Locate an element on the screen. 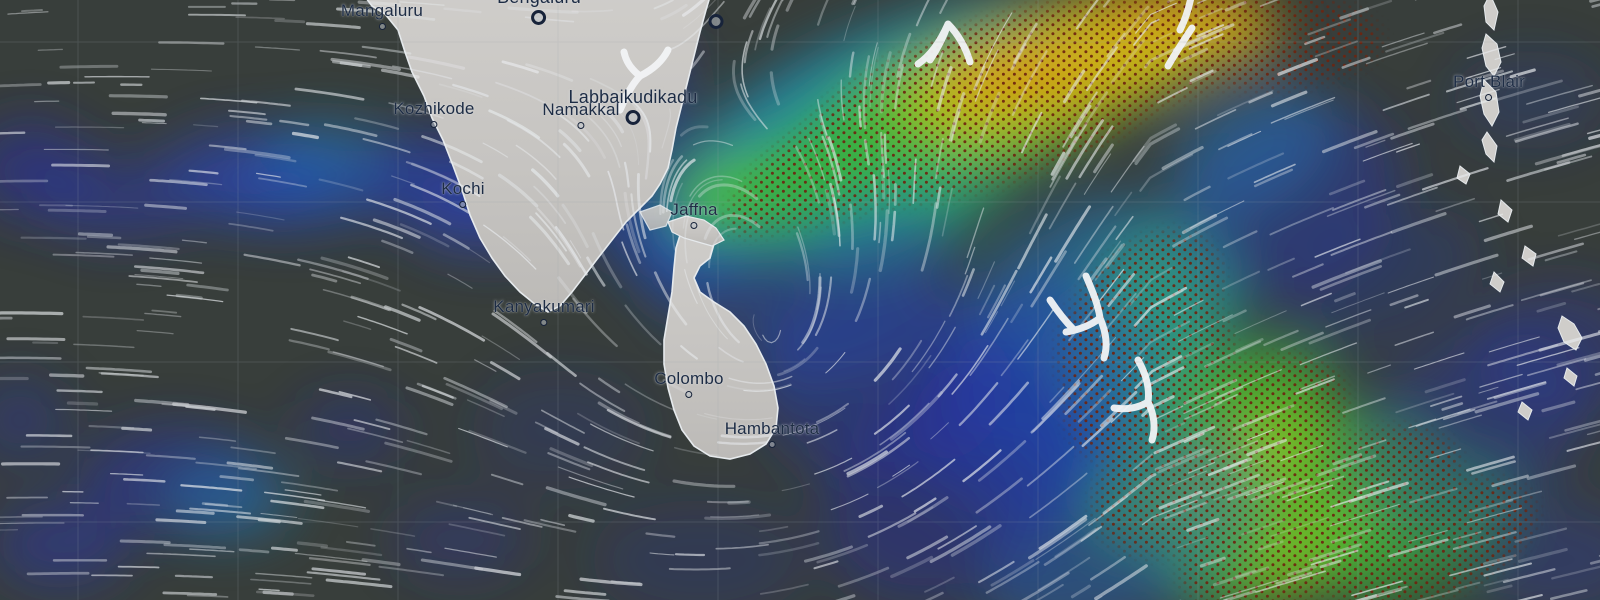 This screenshot has width=1600, height=600. sri-lanka-landmass is located at coordinates (721, 342).